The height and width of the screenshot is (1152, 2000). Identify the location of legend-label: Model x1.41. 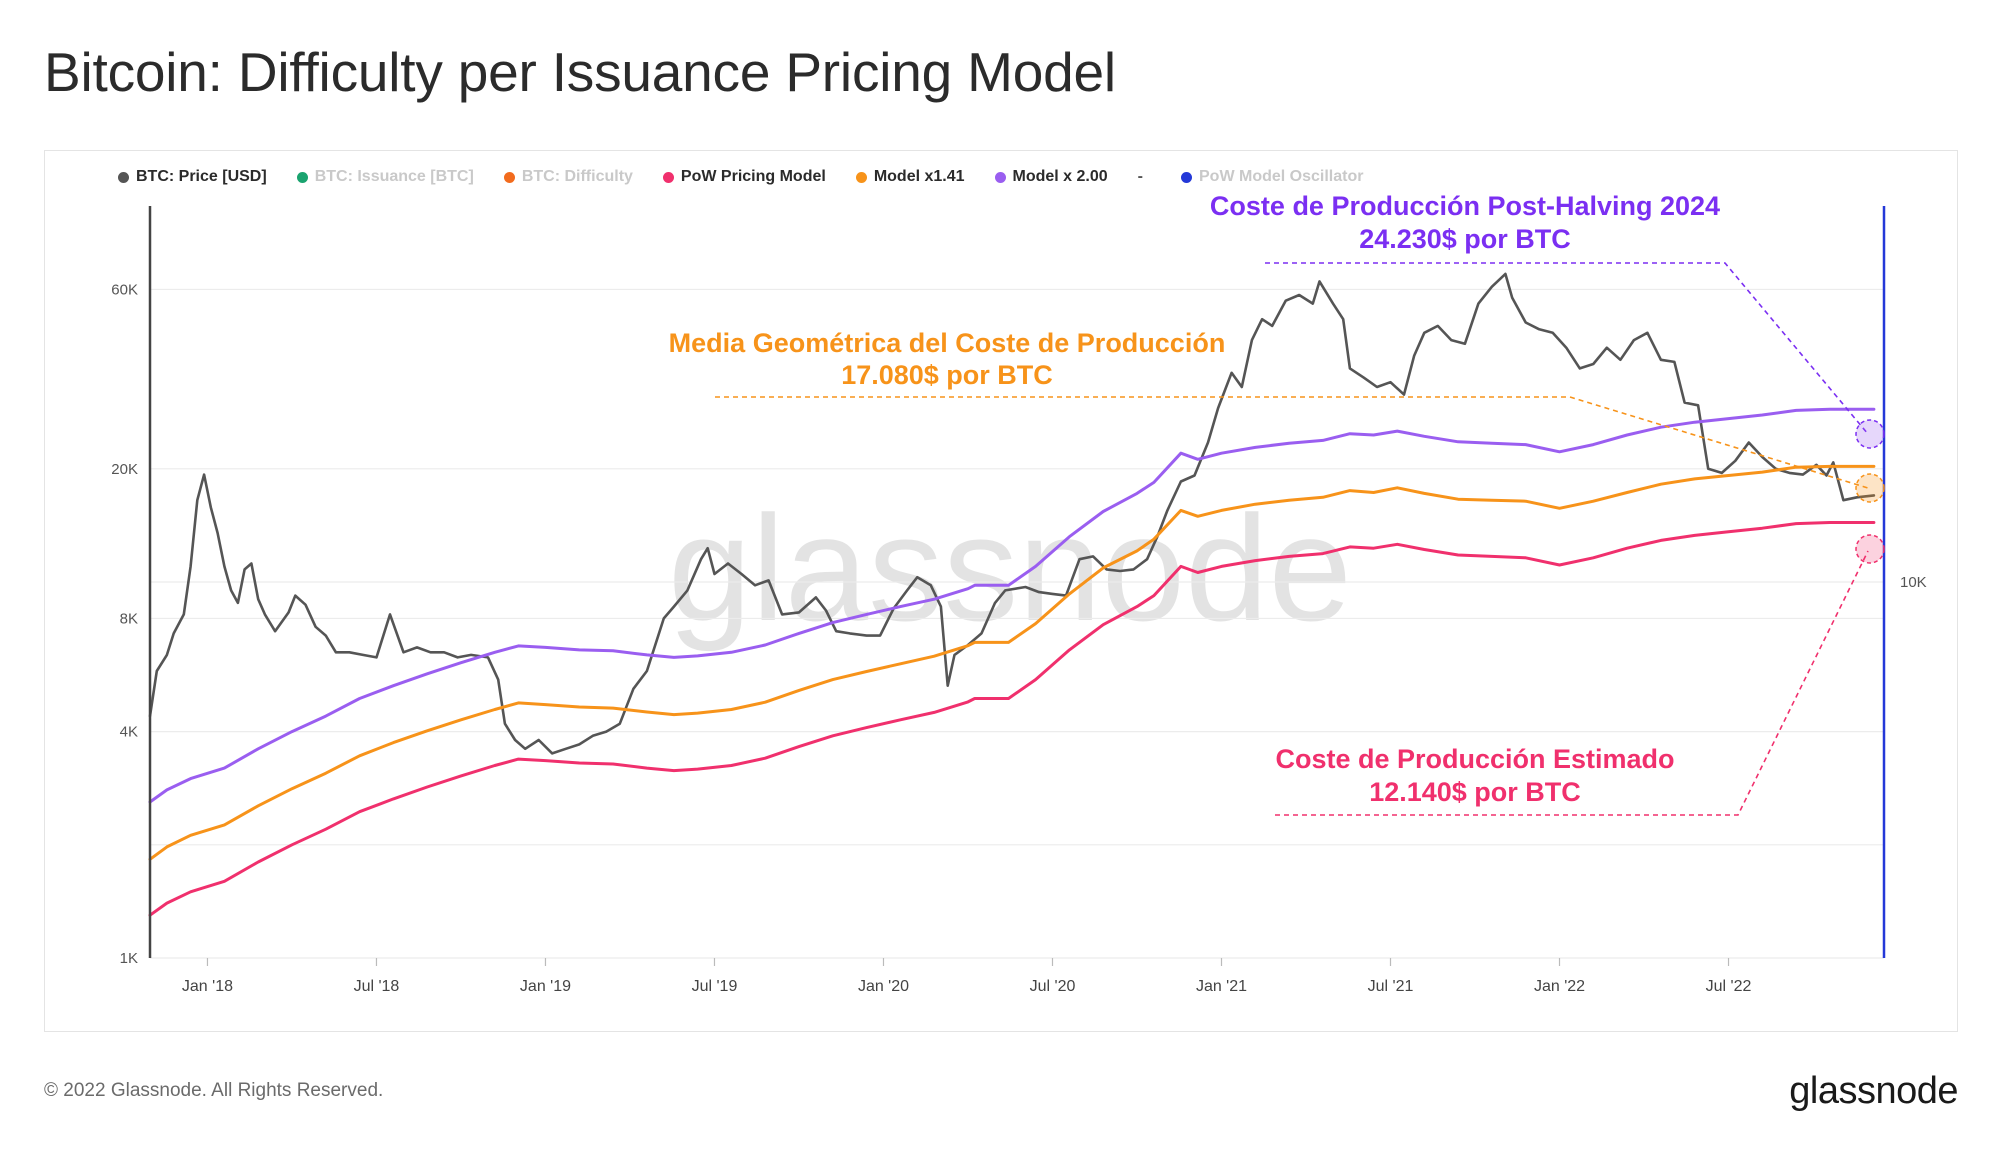
(919, 176).